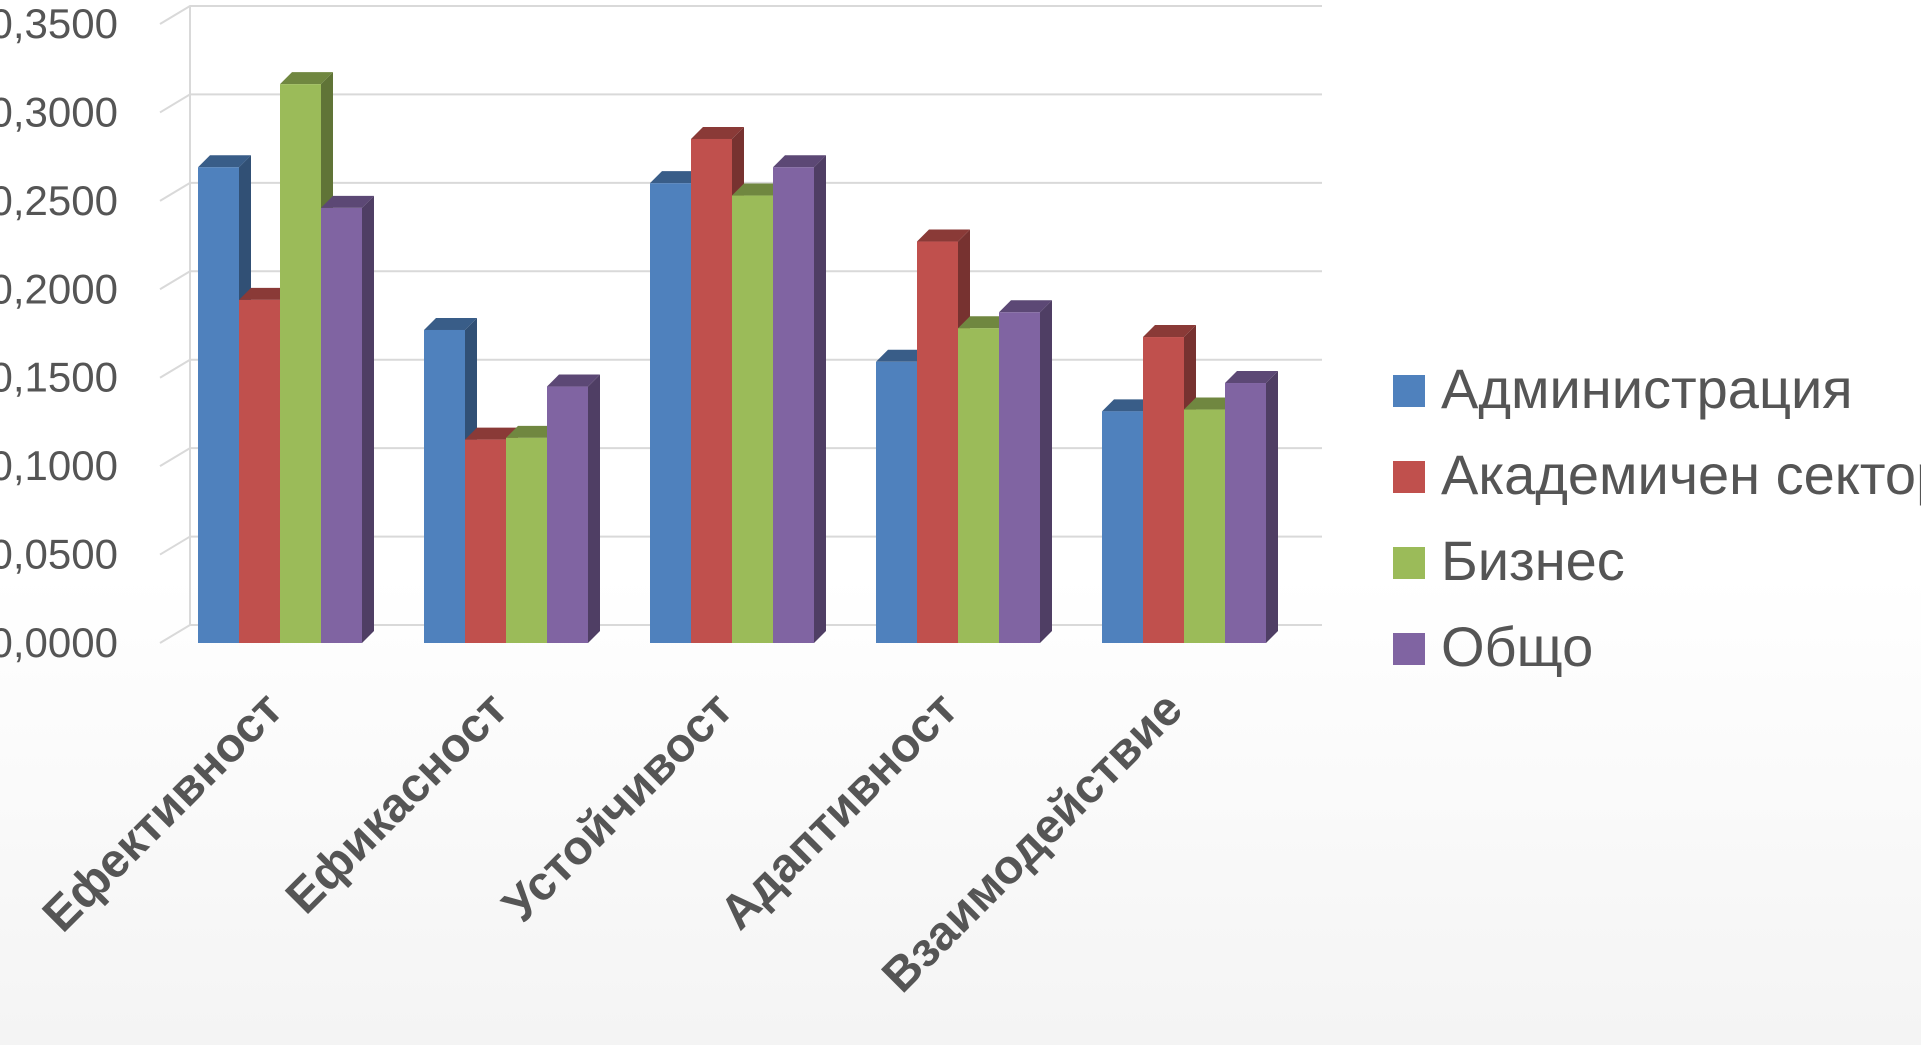  Describe the element at coordinates (59, 23) in the screenshot. I see `y-tick-label: 0,3500` at that location.